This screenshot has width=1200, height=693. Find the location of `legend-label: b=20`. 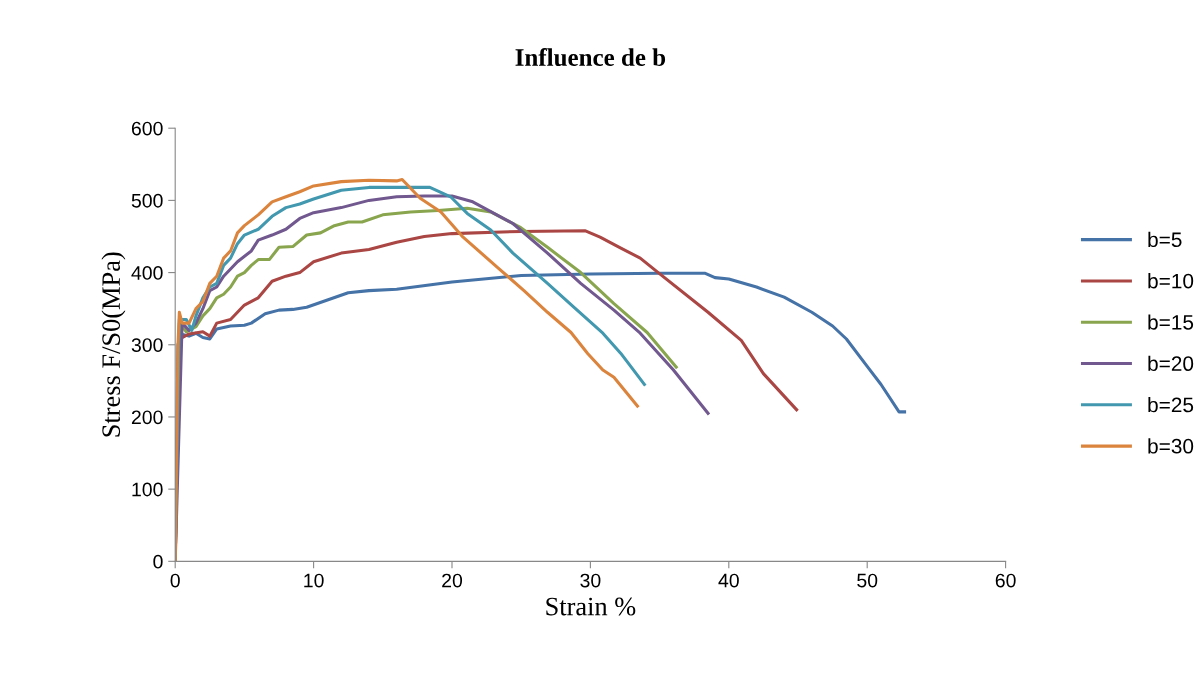

legend-label: b=20 is located at coordinates (1171, 363).